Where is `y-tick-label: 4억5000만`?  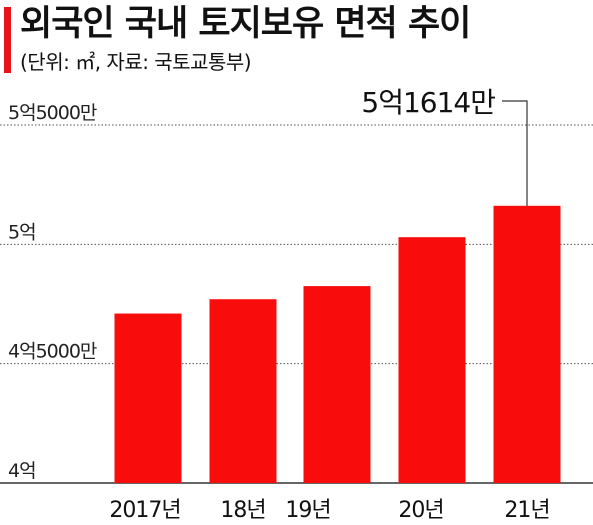 y-tick-label: 4억5000만 is located at coordinates (52, 352).